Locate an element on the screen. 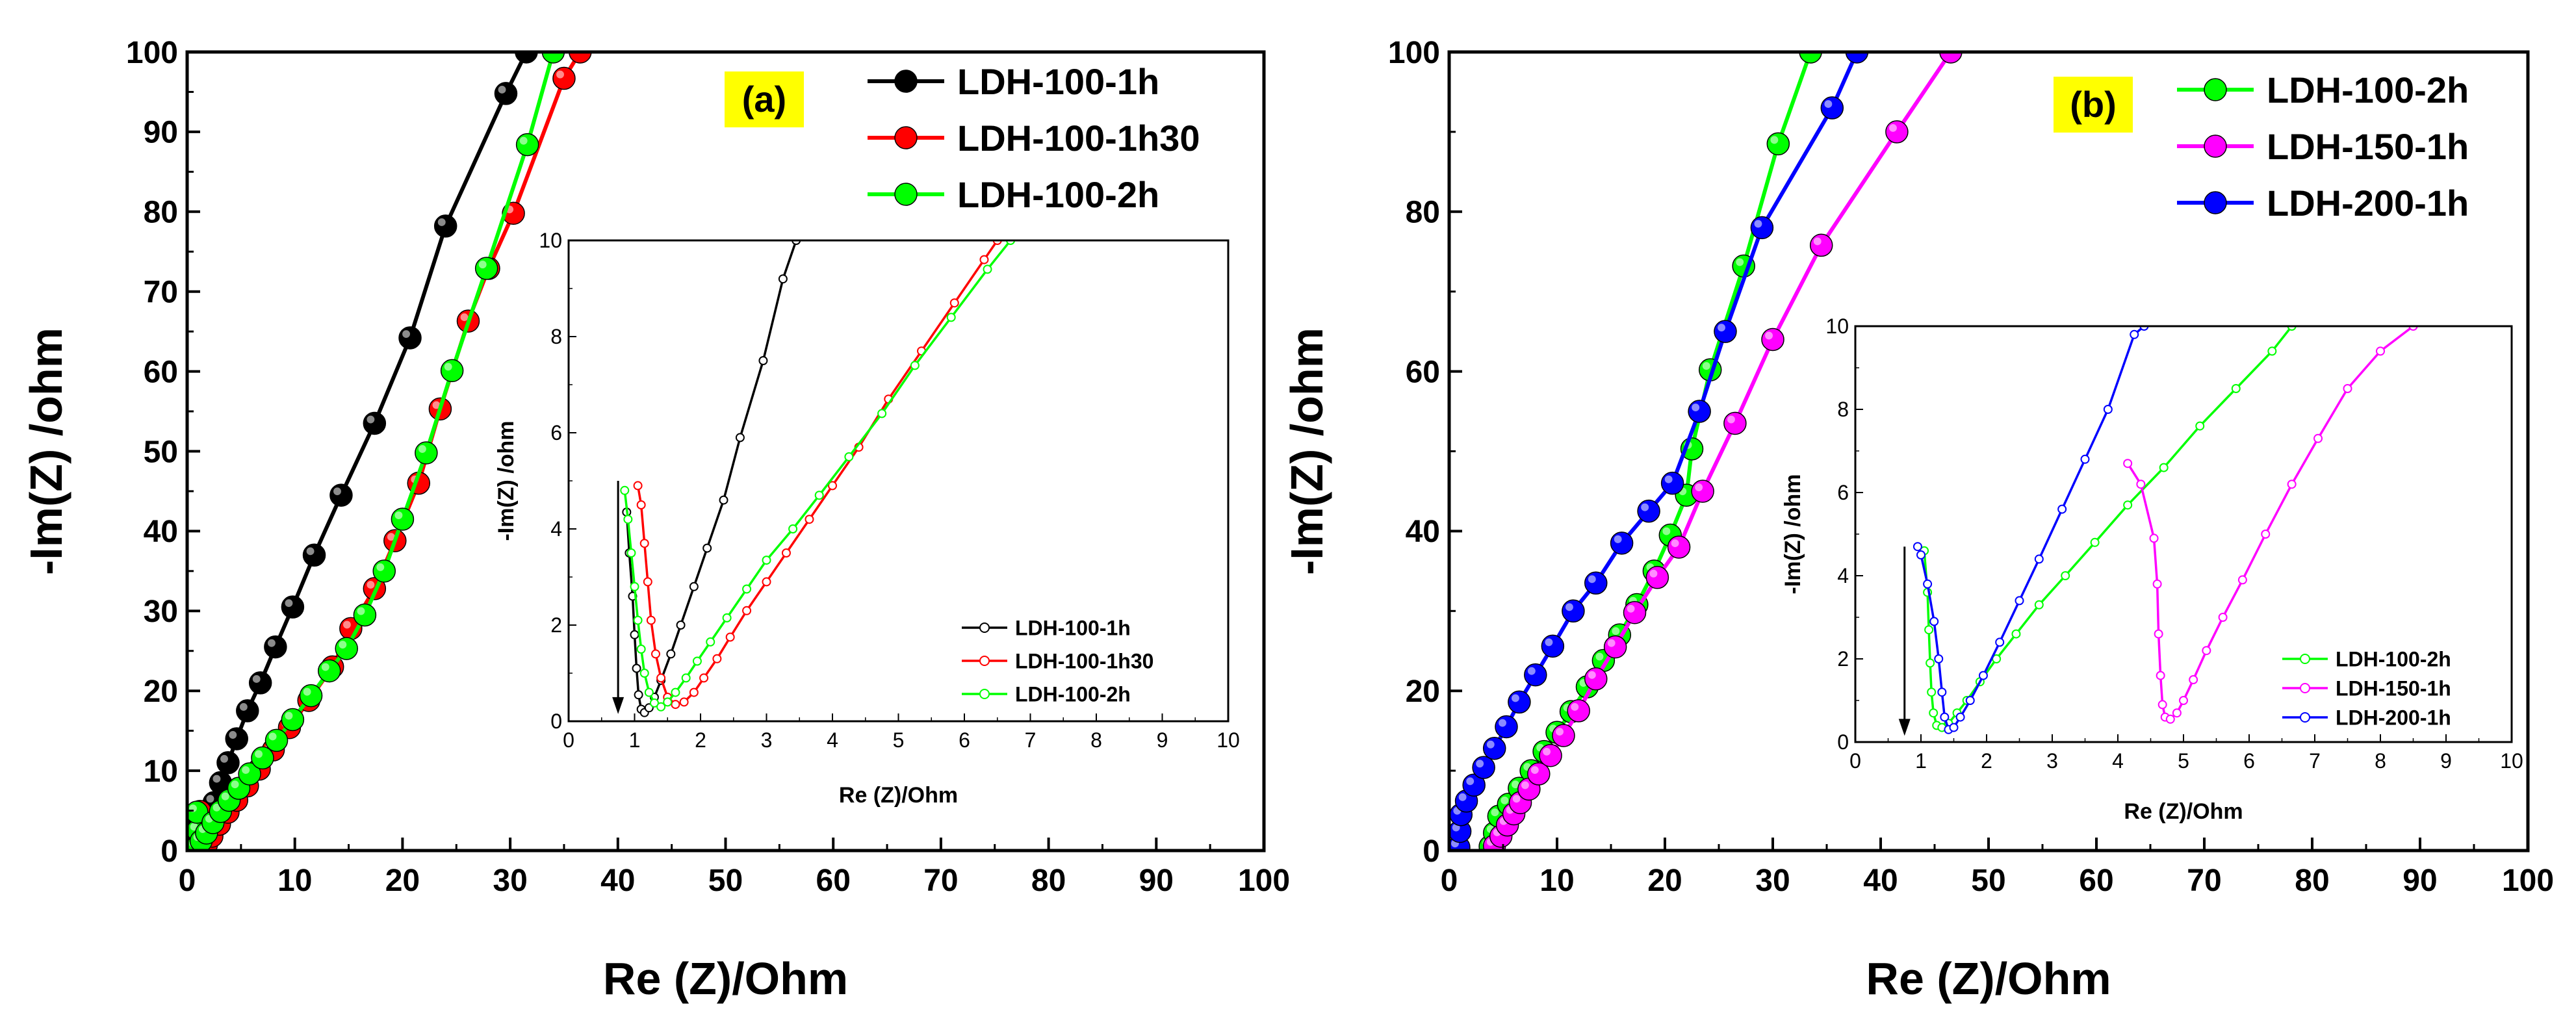 The image size is (2576, 1026). panel-b-main-series-2-line is located at coordinates (1657, 450).